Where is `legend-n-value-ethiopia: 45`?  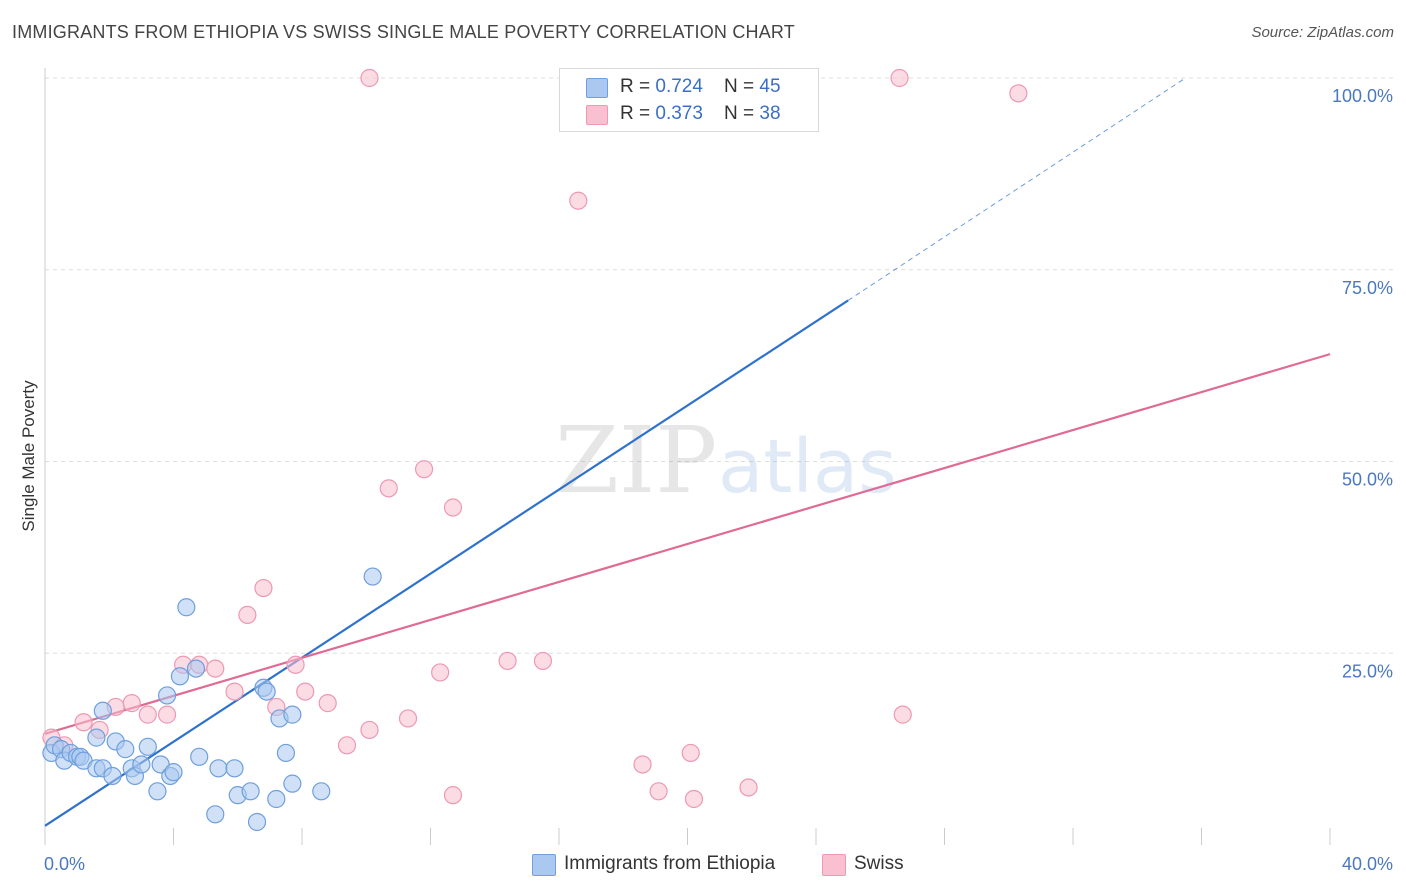
legend-n-value-ethiopia: 45 is located at coordinates (770, 86).